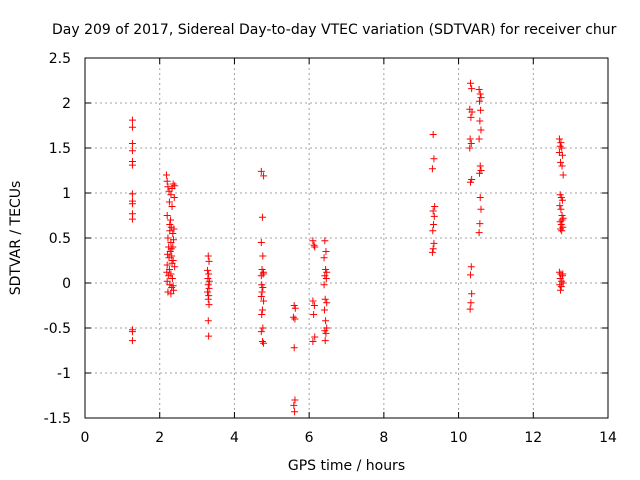 Image resolution: width=640 pixels, height=480 pixels. I want to click on x-tick-label: 6, so click(309, 438).